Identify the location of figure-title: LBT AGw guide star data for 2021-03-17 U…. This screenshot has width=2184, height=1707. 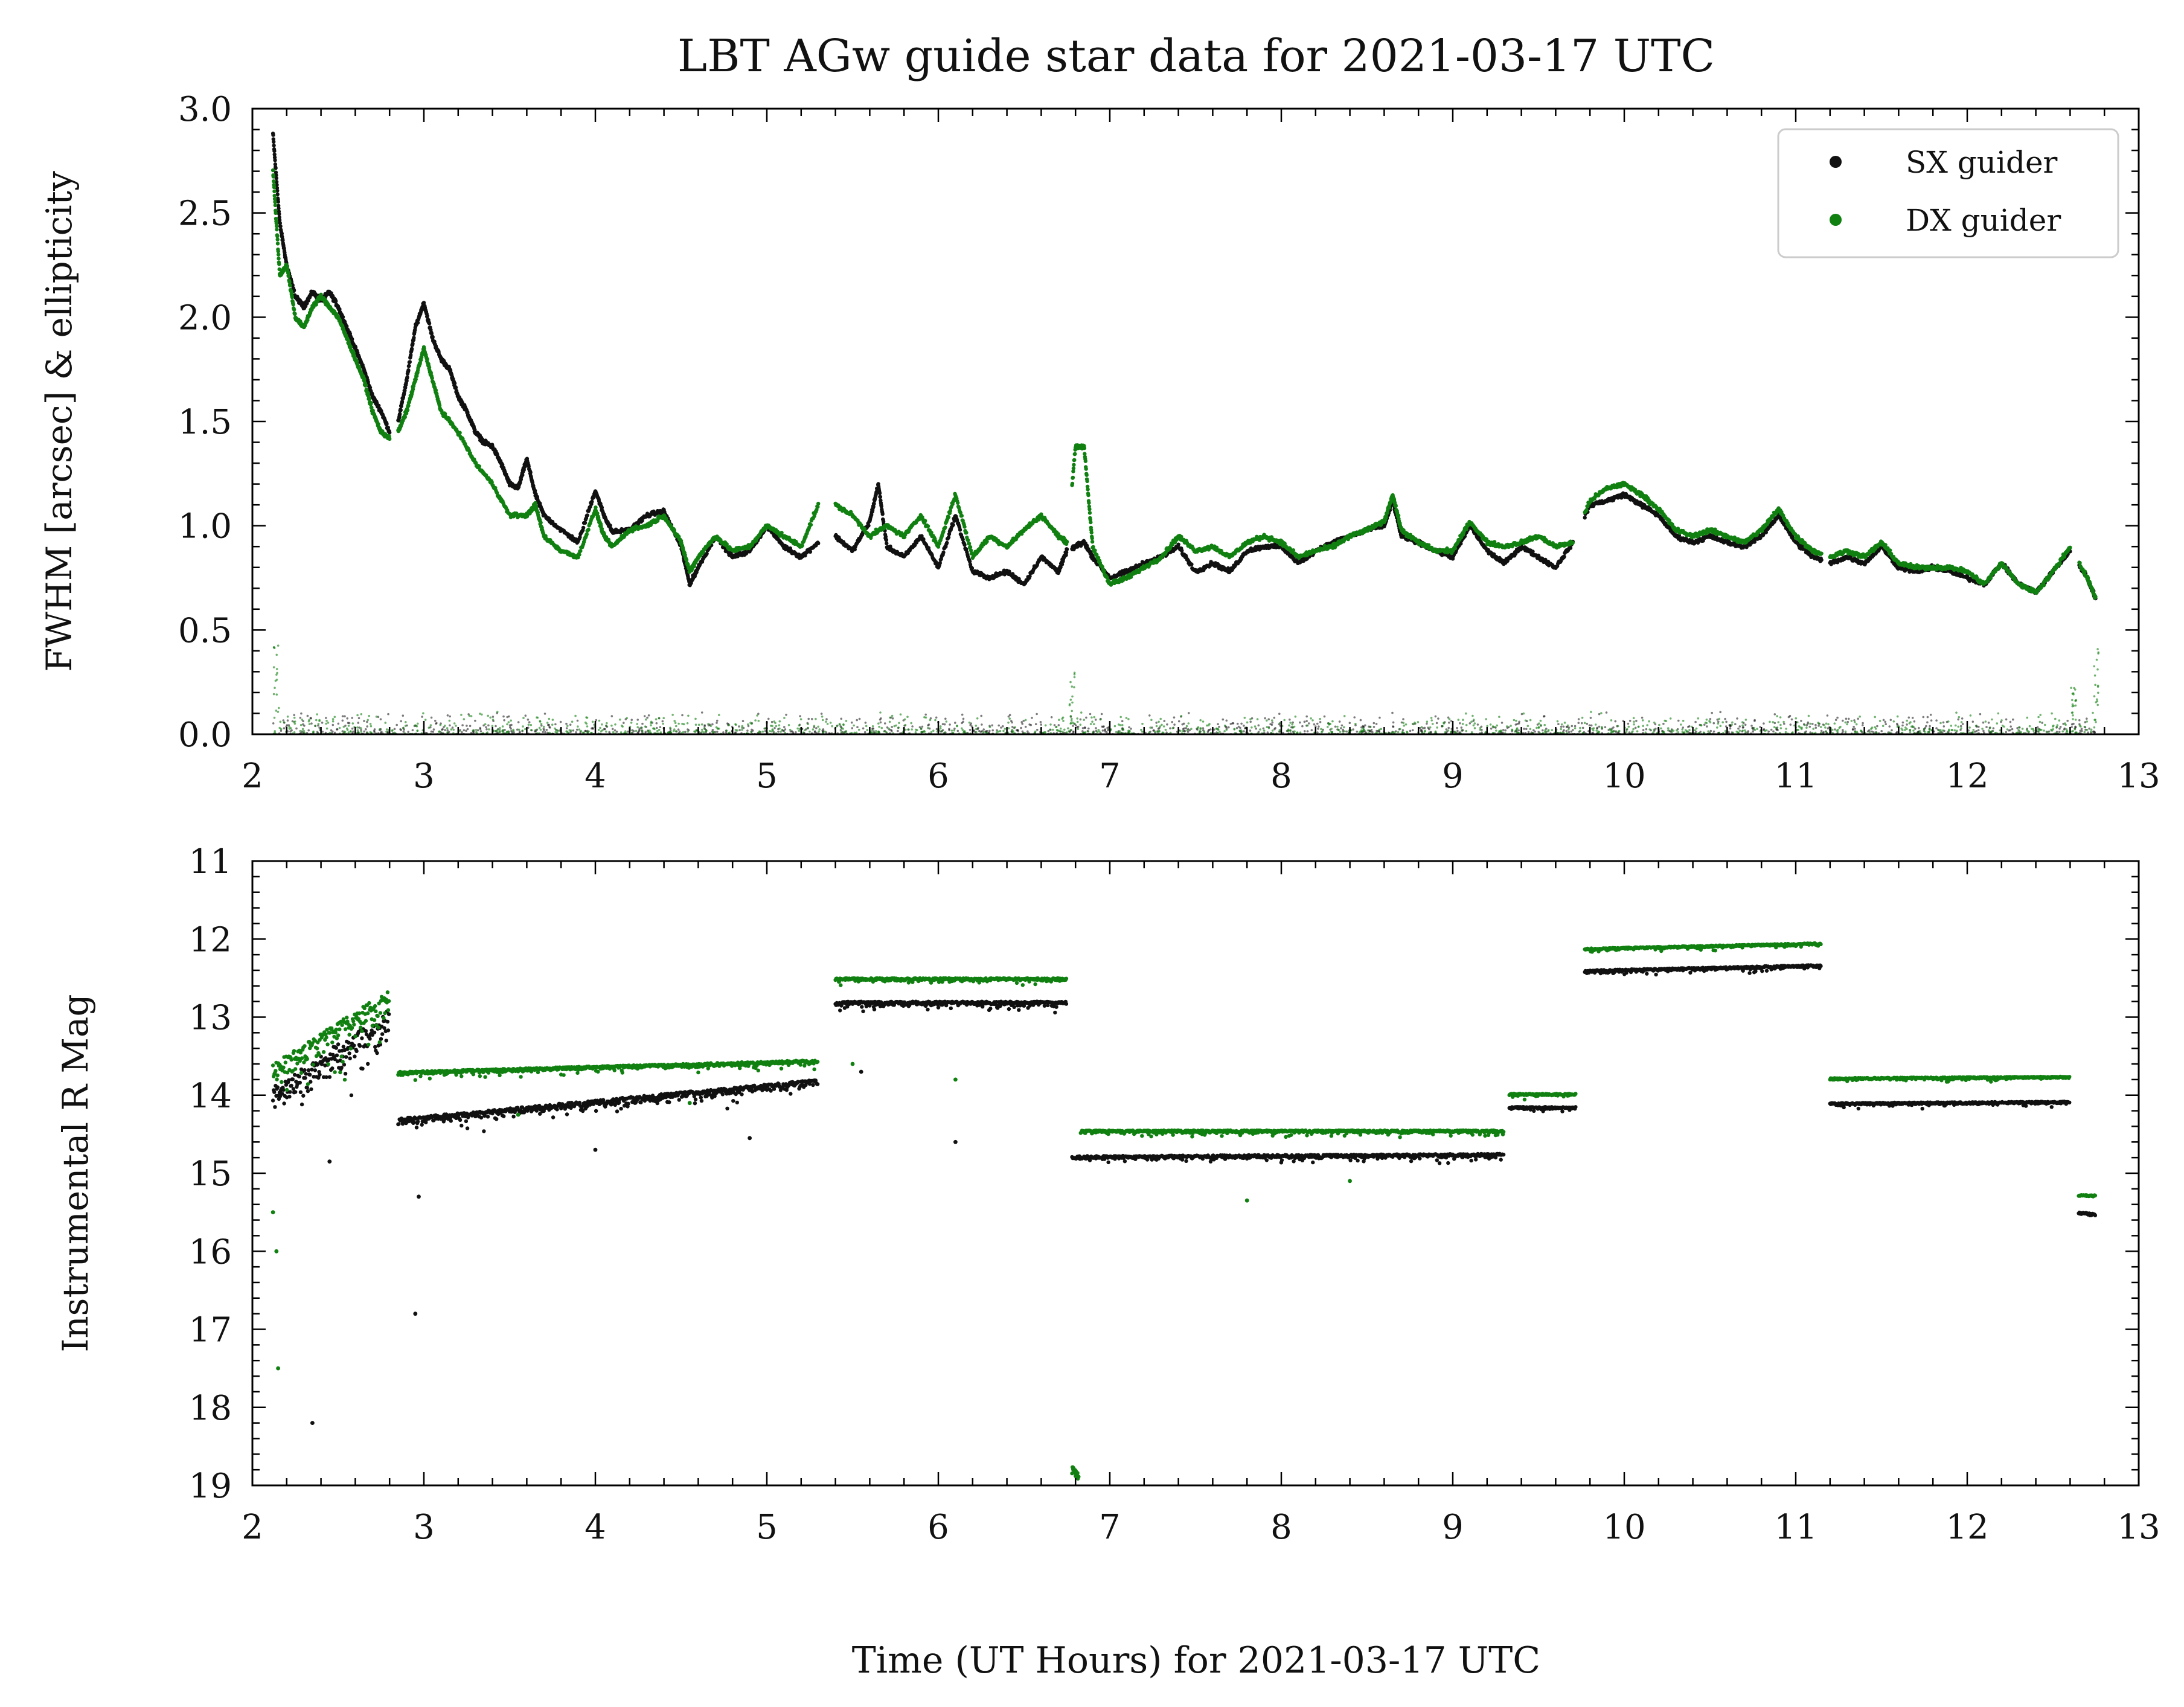
(1196, 56).